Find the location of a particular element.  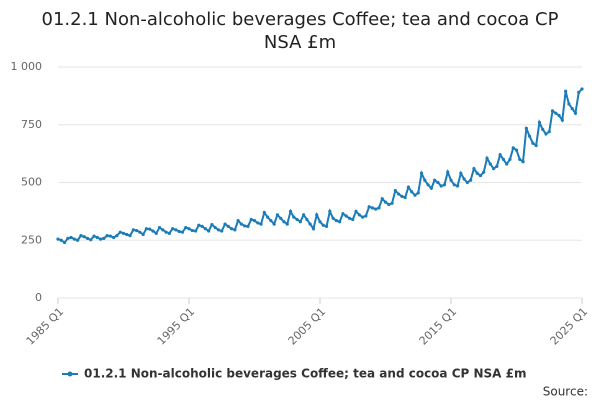

x-tick-label: 2015 Q1 is located at coordinates (438, 326).